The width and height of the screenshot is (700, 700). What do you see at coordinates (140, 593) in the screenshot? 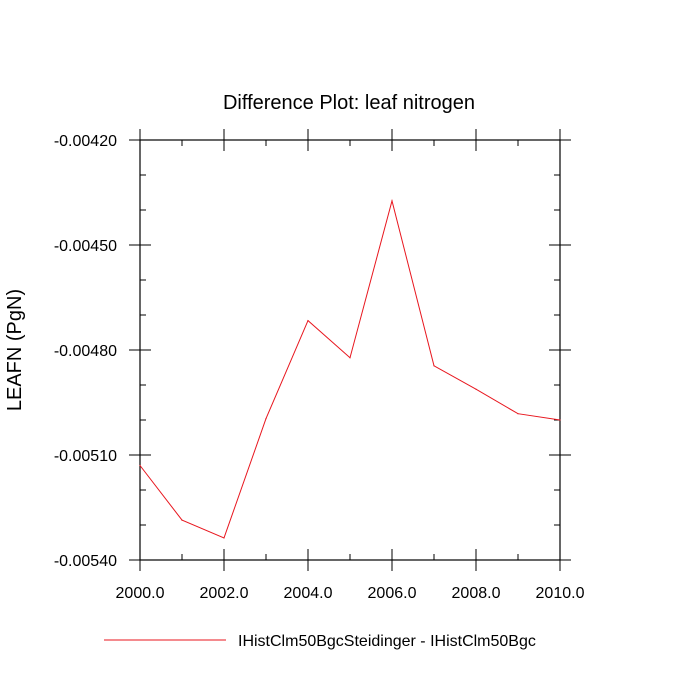
I see `x-tick-label: 2000.0` at bounding box center [140, 593].